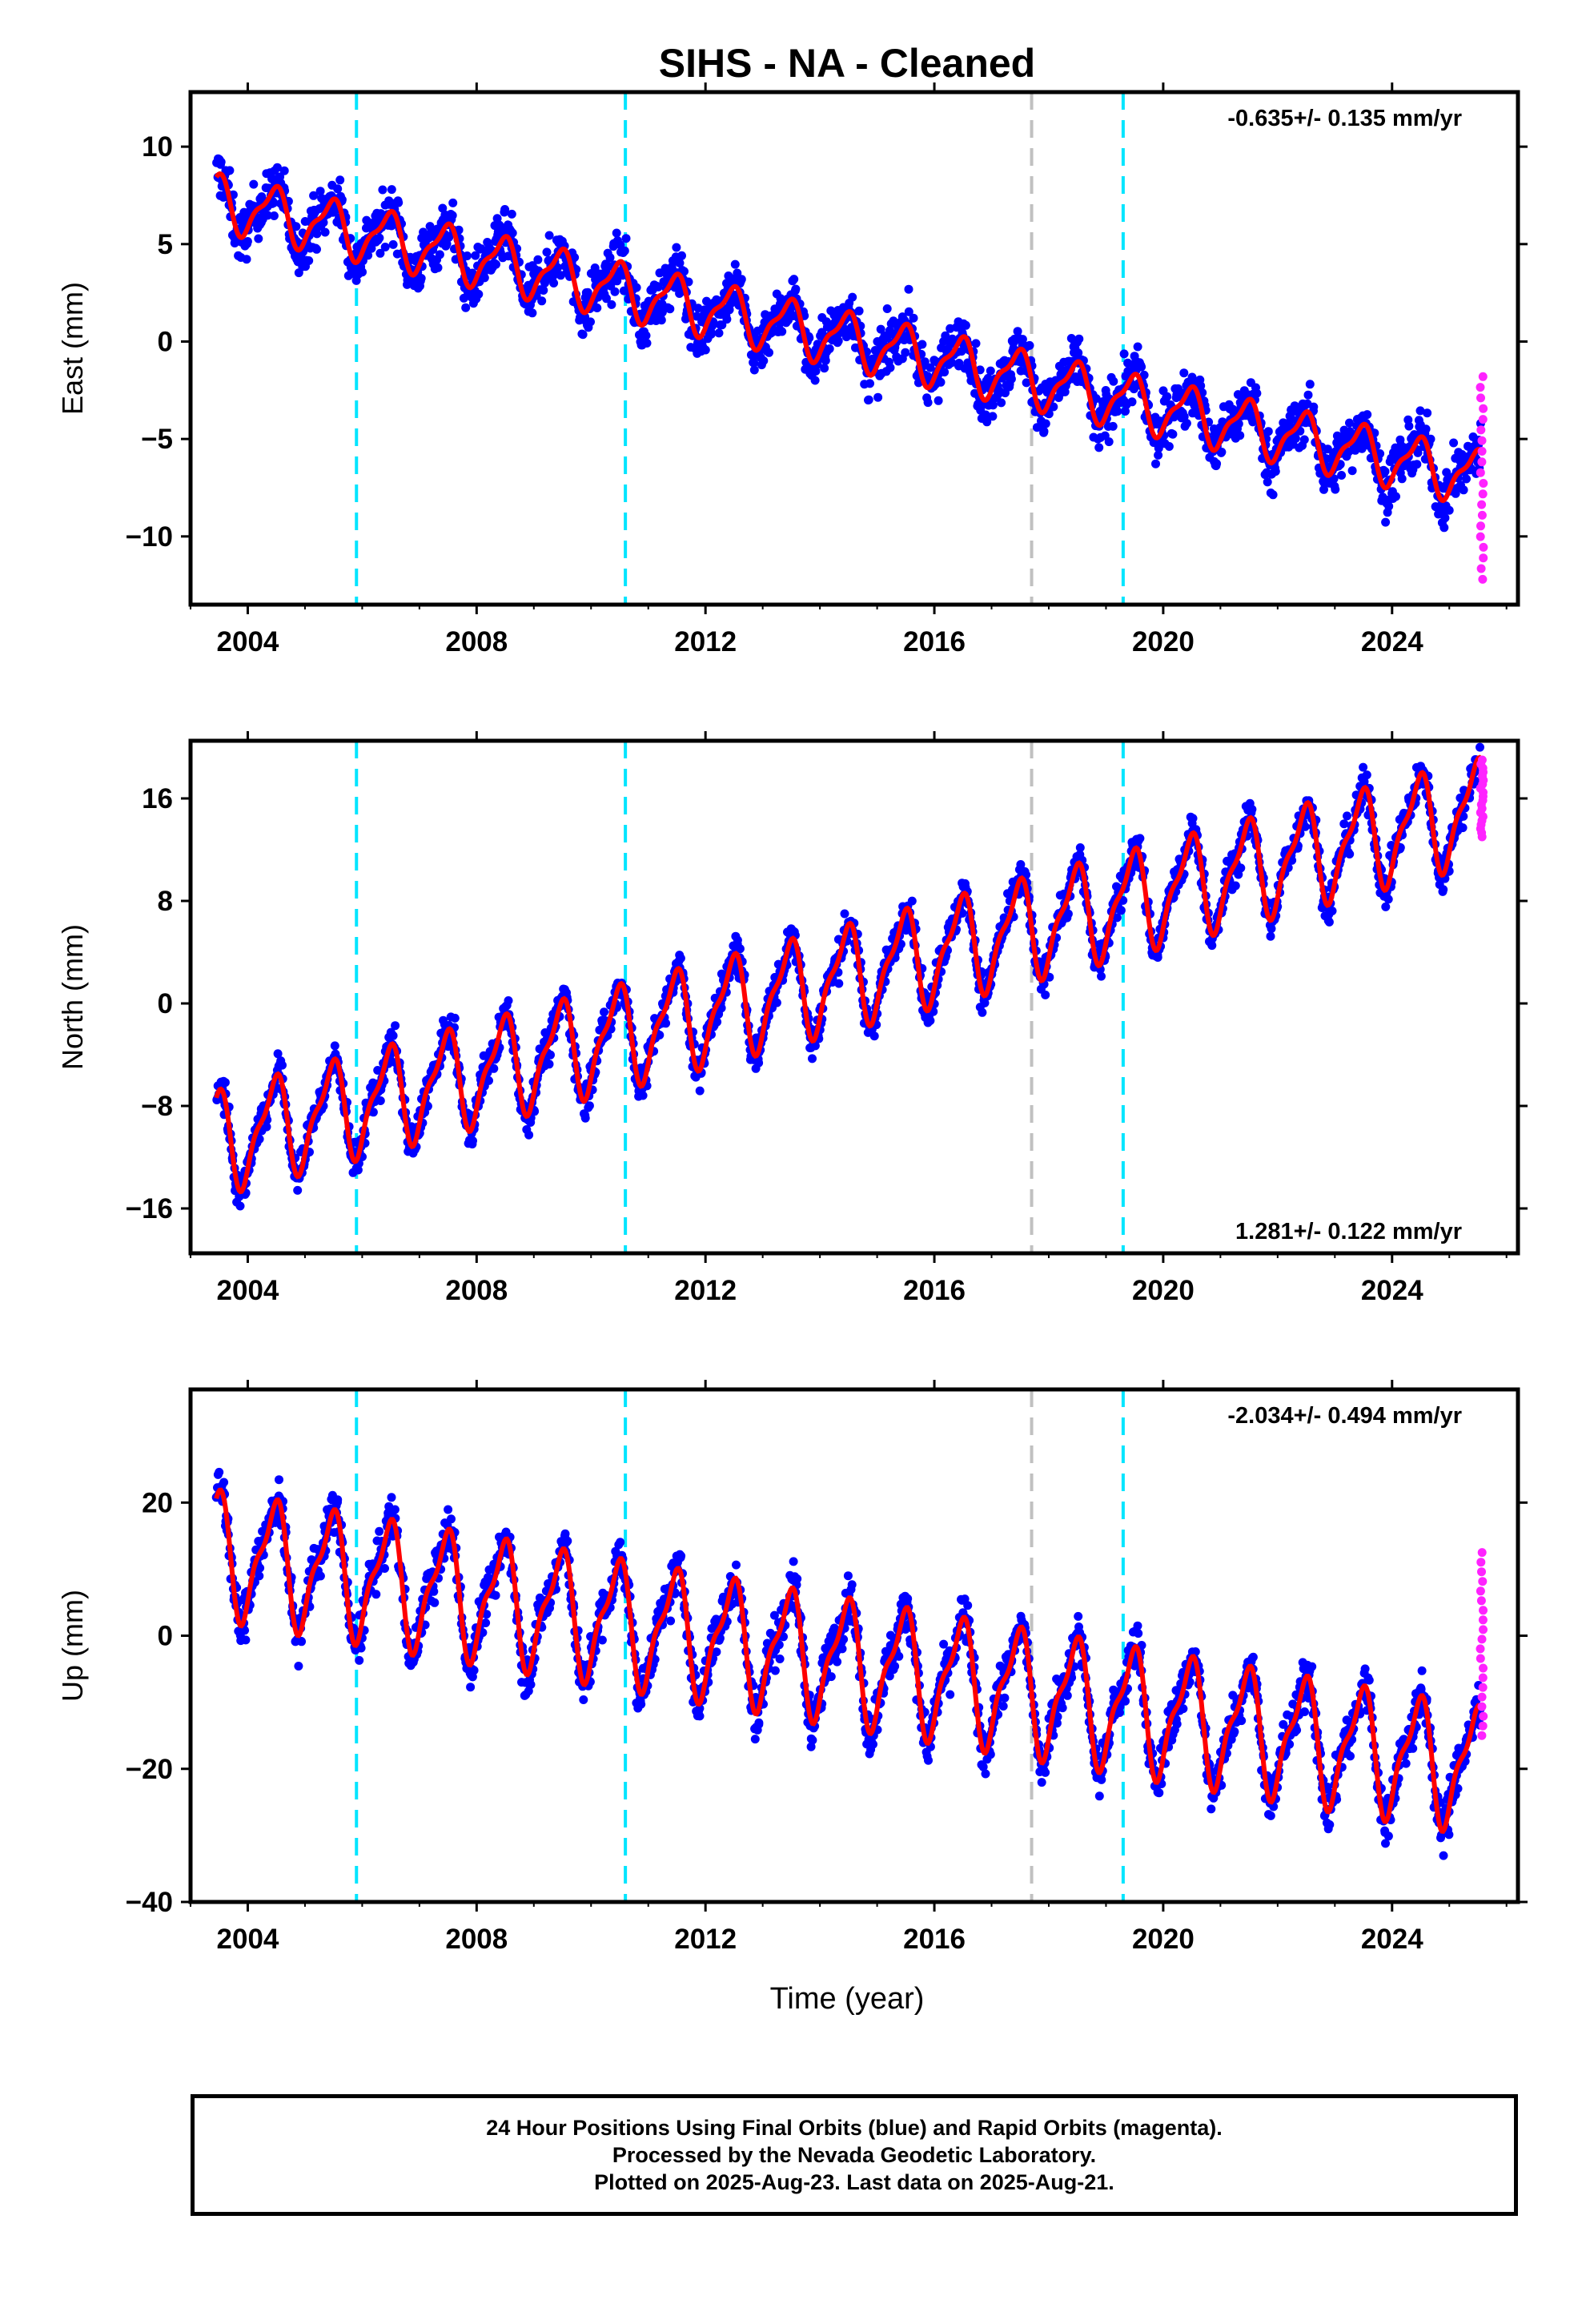  What do you see at coordinates (1349, 1231) in the screenshot?
I see `rate-label: 1.281+/- 0.122 mm/yr` at bounding box center [1349, 1231].